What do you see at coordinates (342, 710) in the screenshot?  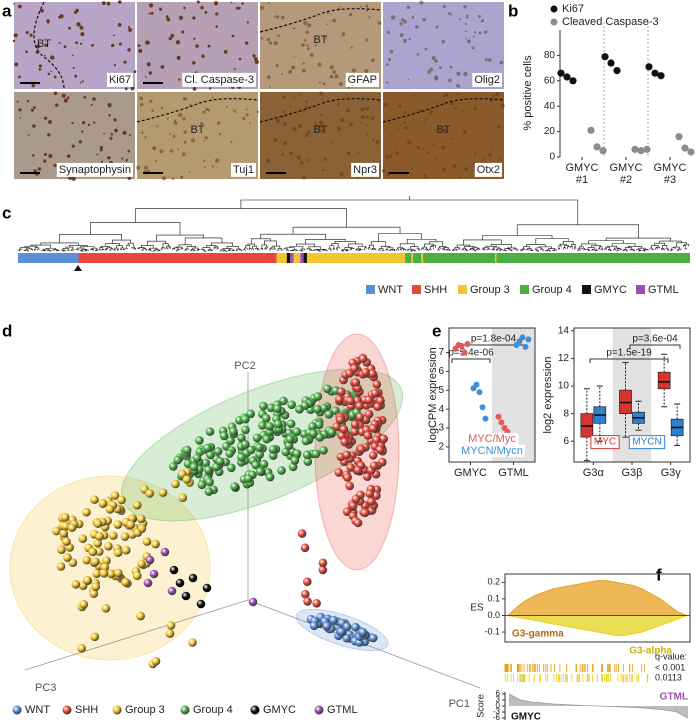 I see `legend-label: GTML` at bounding box center [342, 710].